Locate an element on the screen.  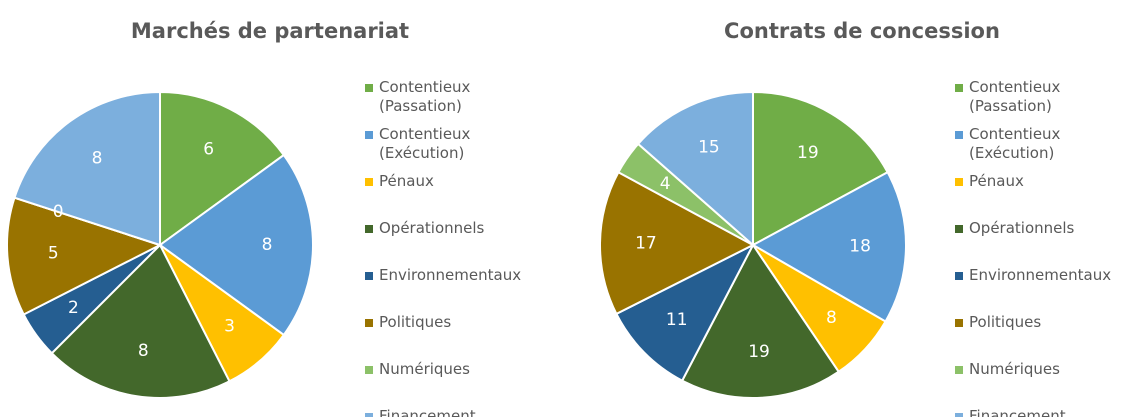
data-label: 15 is located at coordinates (709, 147).